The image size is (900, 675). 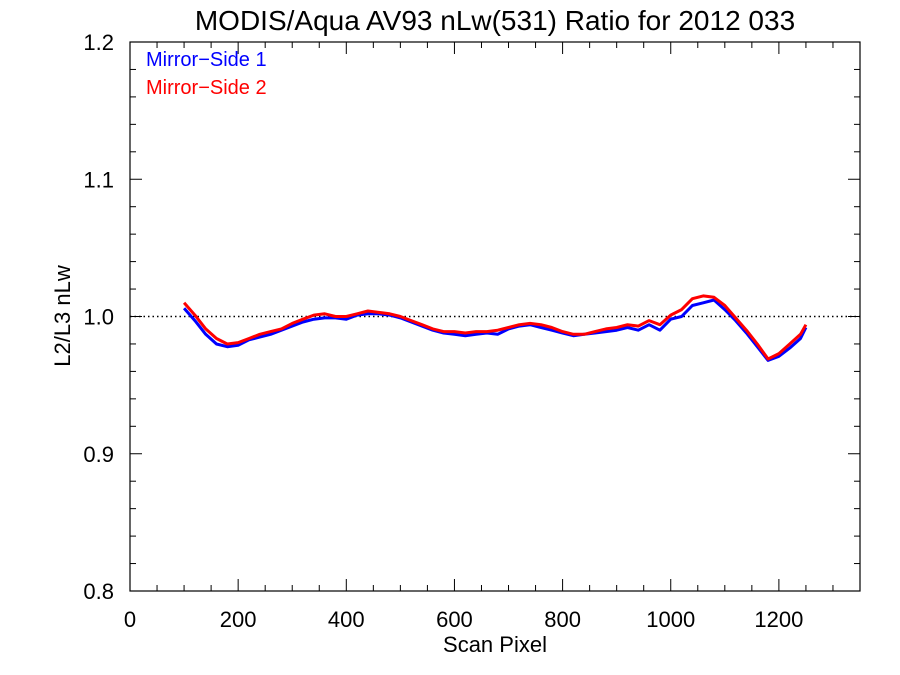 I want to click on x-tick-label: 1200, so click(x=778, y=619).